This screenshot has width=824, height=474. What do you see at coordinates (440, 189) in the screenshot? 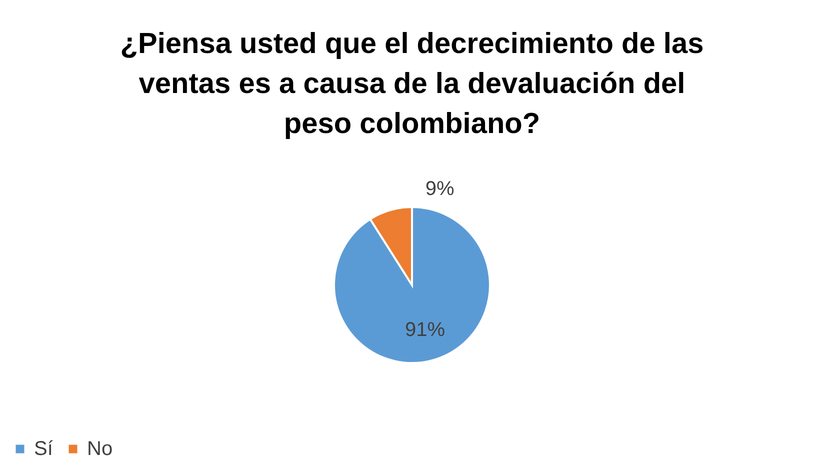
I see `data-label: 9%` at bounding box center [440, 189].